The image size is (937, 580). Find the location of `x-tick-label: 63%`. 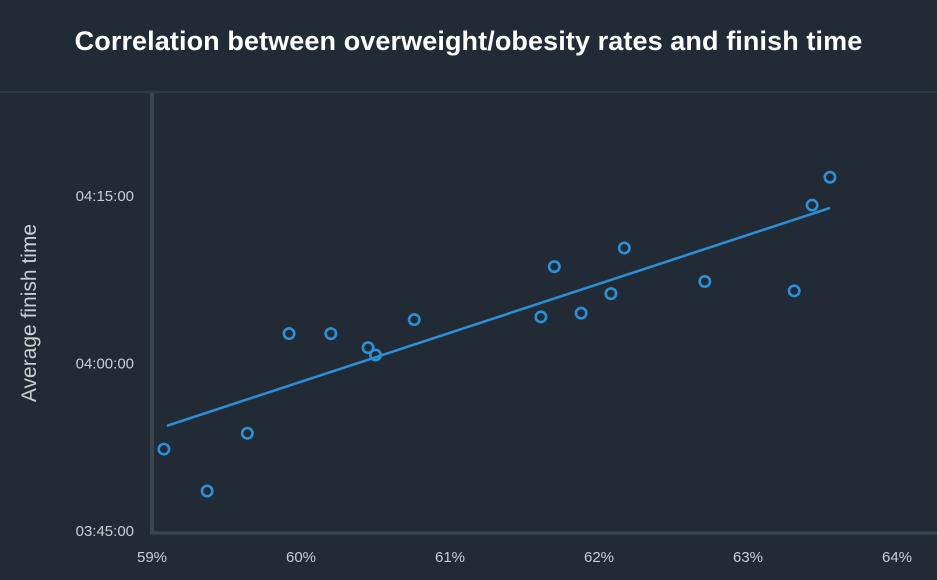

x-tick-label: 63% is located at coordinates (748, 557).